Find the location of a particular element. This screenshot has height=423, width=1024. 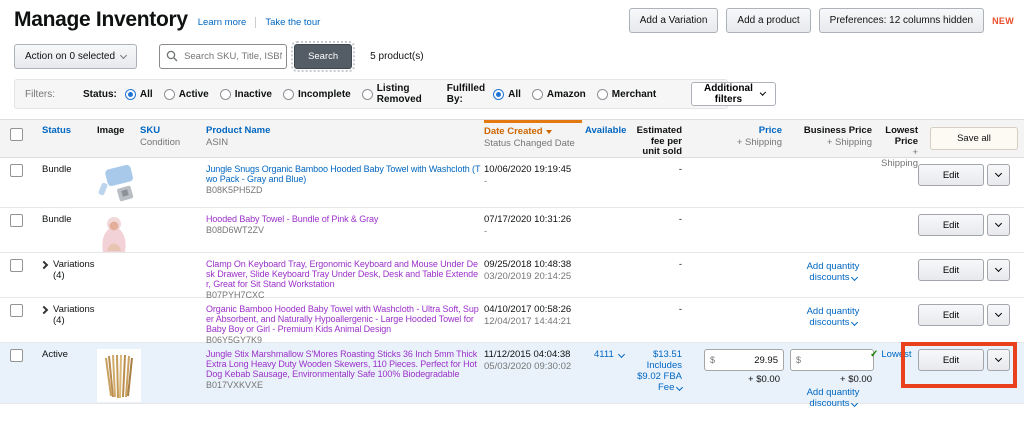

lowest-price-link: Lowest is located at coordinates (896, 354).